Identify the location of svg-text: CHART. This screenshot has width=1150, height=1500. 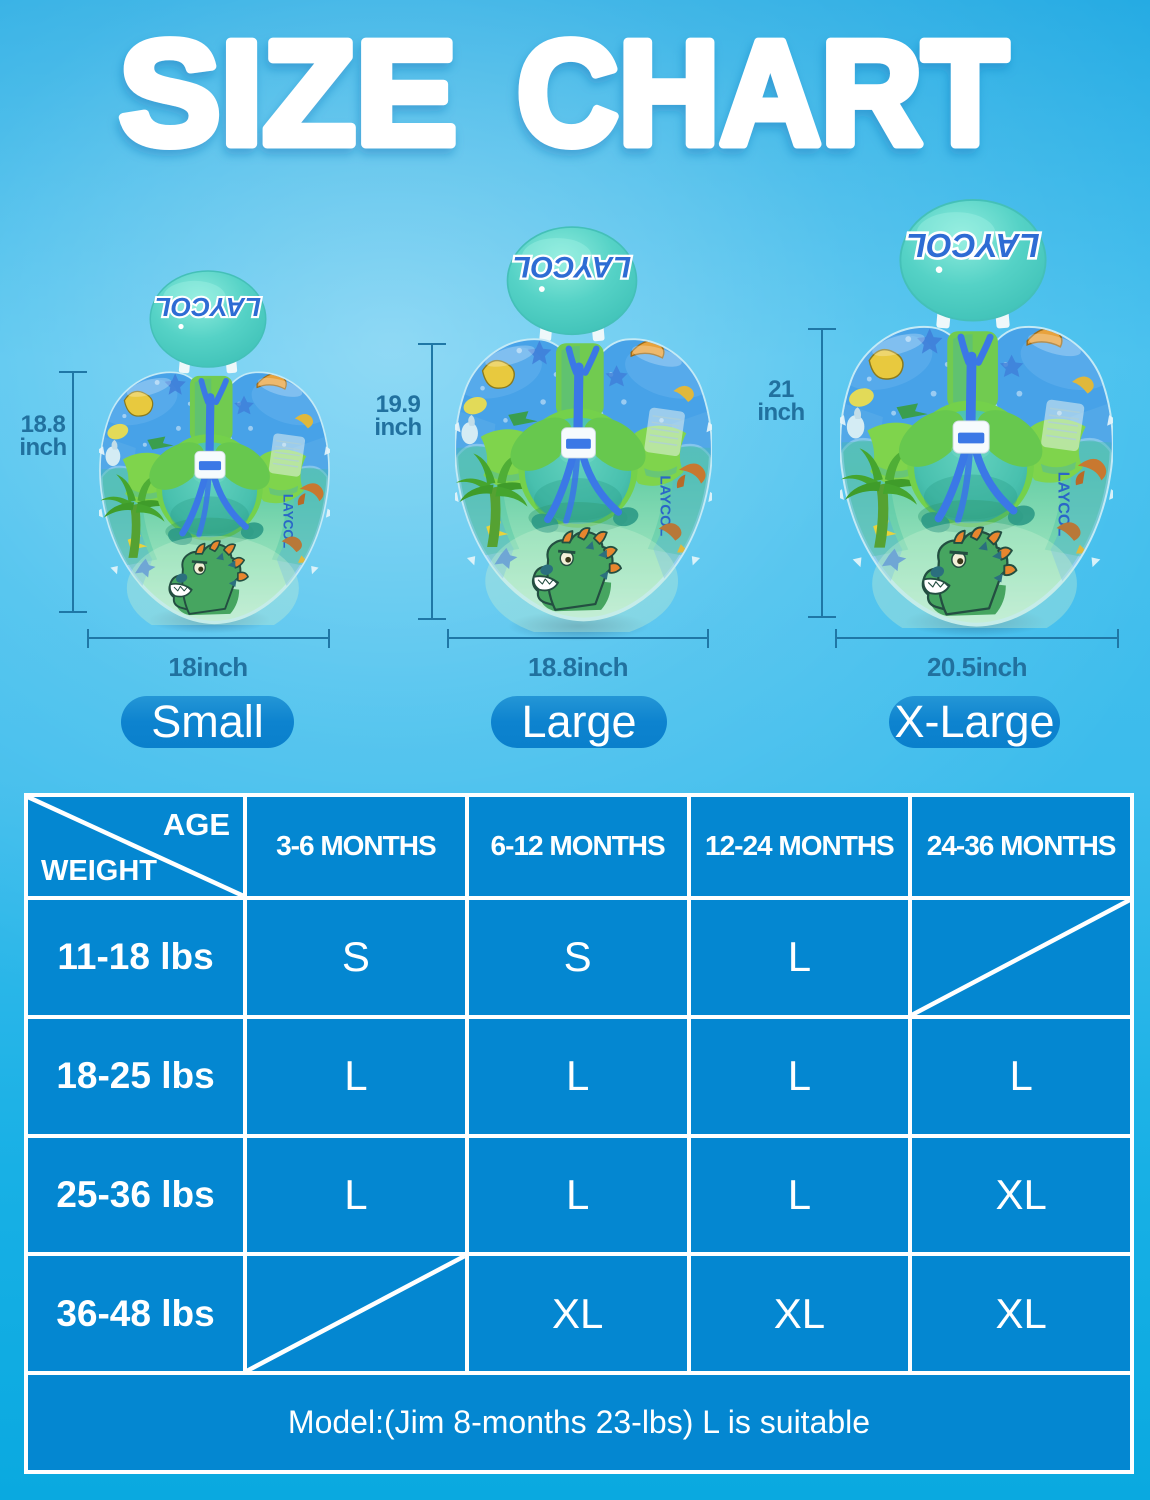
(762, 93).